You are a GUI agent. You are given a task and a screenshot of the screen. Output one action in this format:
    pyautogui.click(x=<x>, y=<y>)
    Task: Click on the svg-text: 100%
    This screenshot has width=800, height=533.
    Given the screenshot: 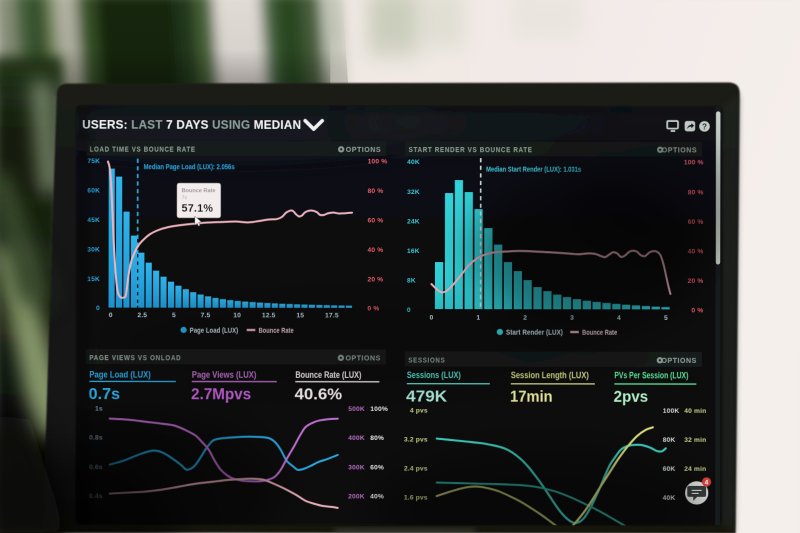 What is the action you would take?
    pyautogui.click(x=379, y=409)
    